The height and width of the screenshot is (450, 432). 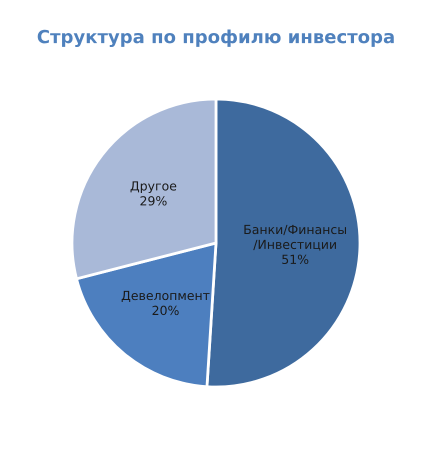 What do you see at coordinates (216, 38) in the screenshot?
I see `chart-title: Структура по профилю инвестора` at bounding box center [216, 38].